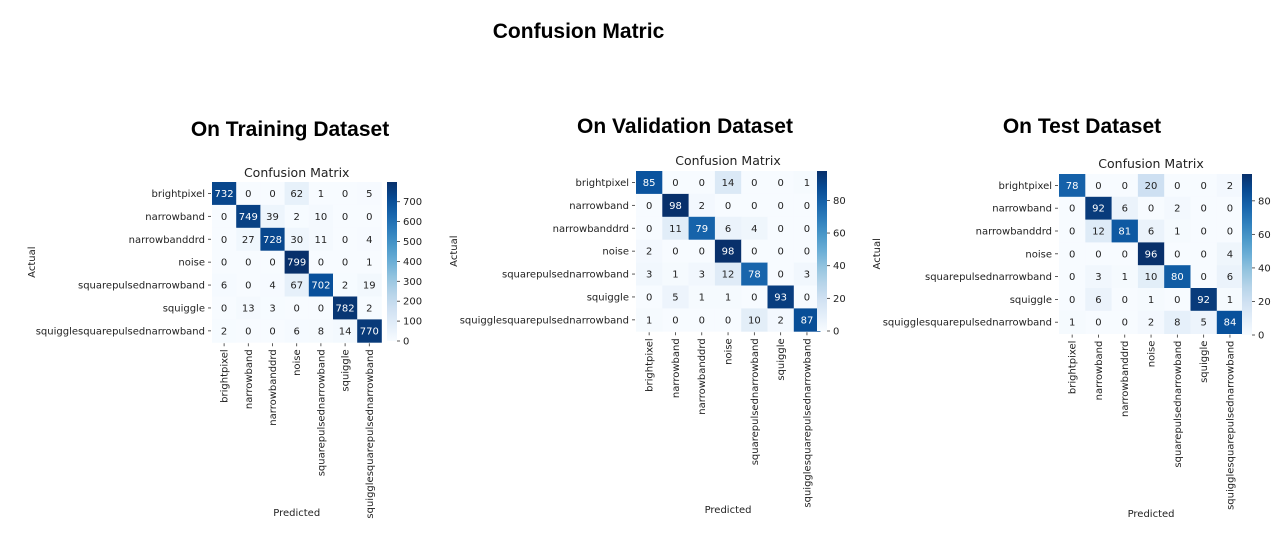 The image size is (1280, 549). What do you see at coordinates (191, 263) in the screenshot?
I see `y-tick-label: noise` at bounding box center [191, 263].